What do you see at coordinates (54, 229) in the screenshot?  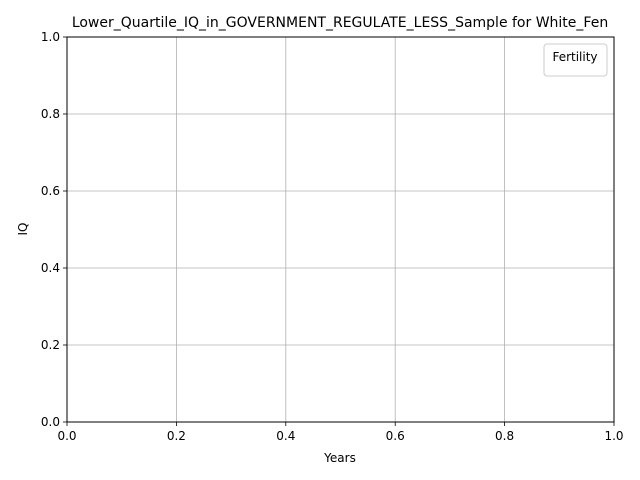 I see `y-axis: 0.0 0.2 0.4 0.6 0.8 1.0` at bounding box center [54, 229].